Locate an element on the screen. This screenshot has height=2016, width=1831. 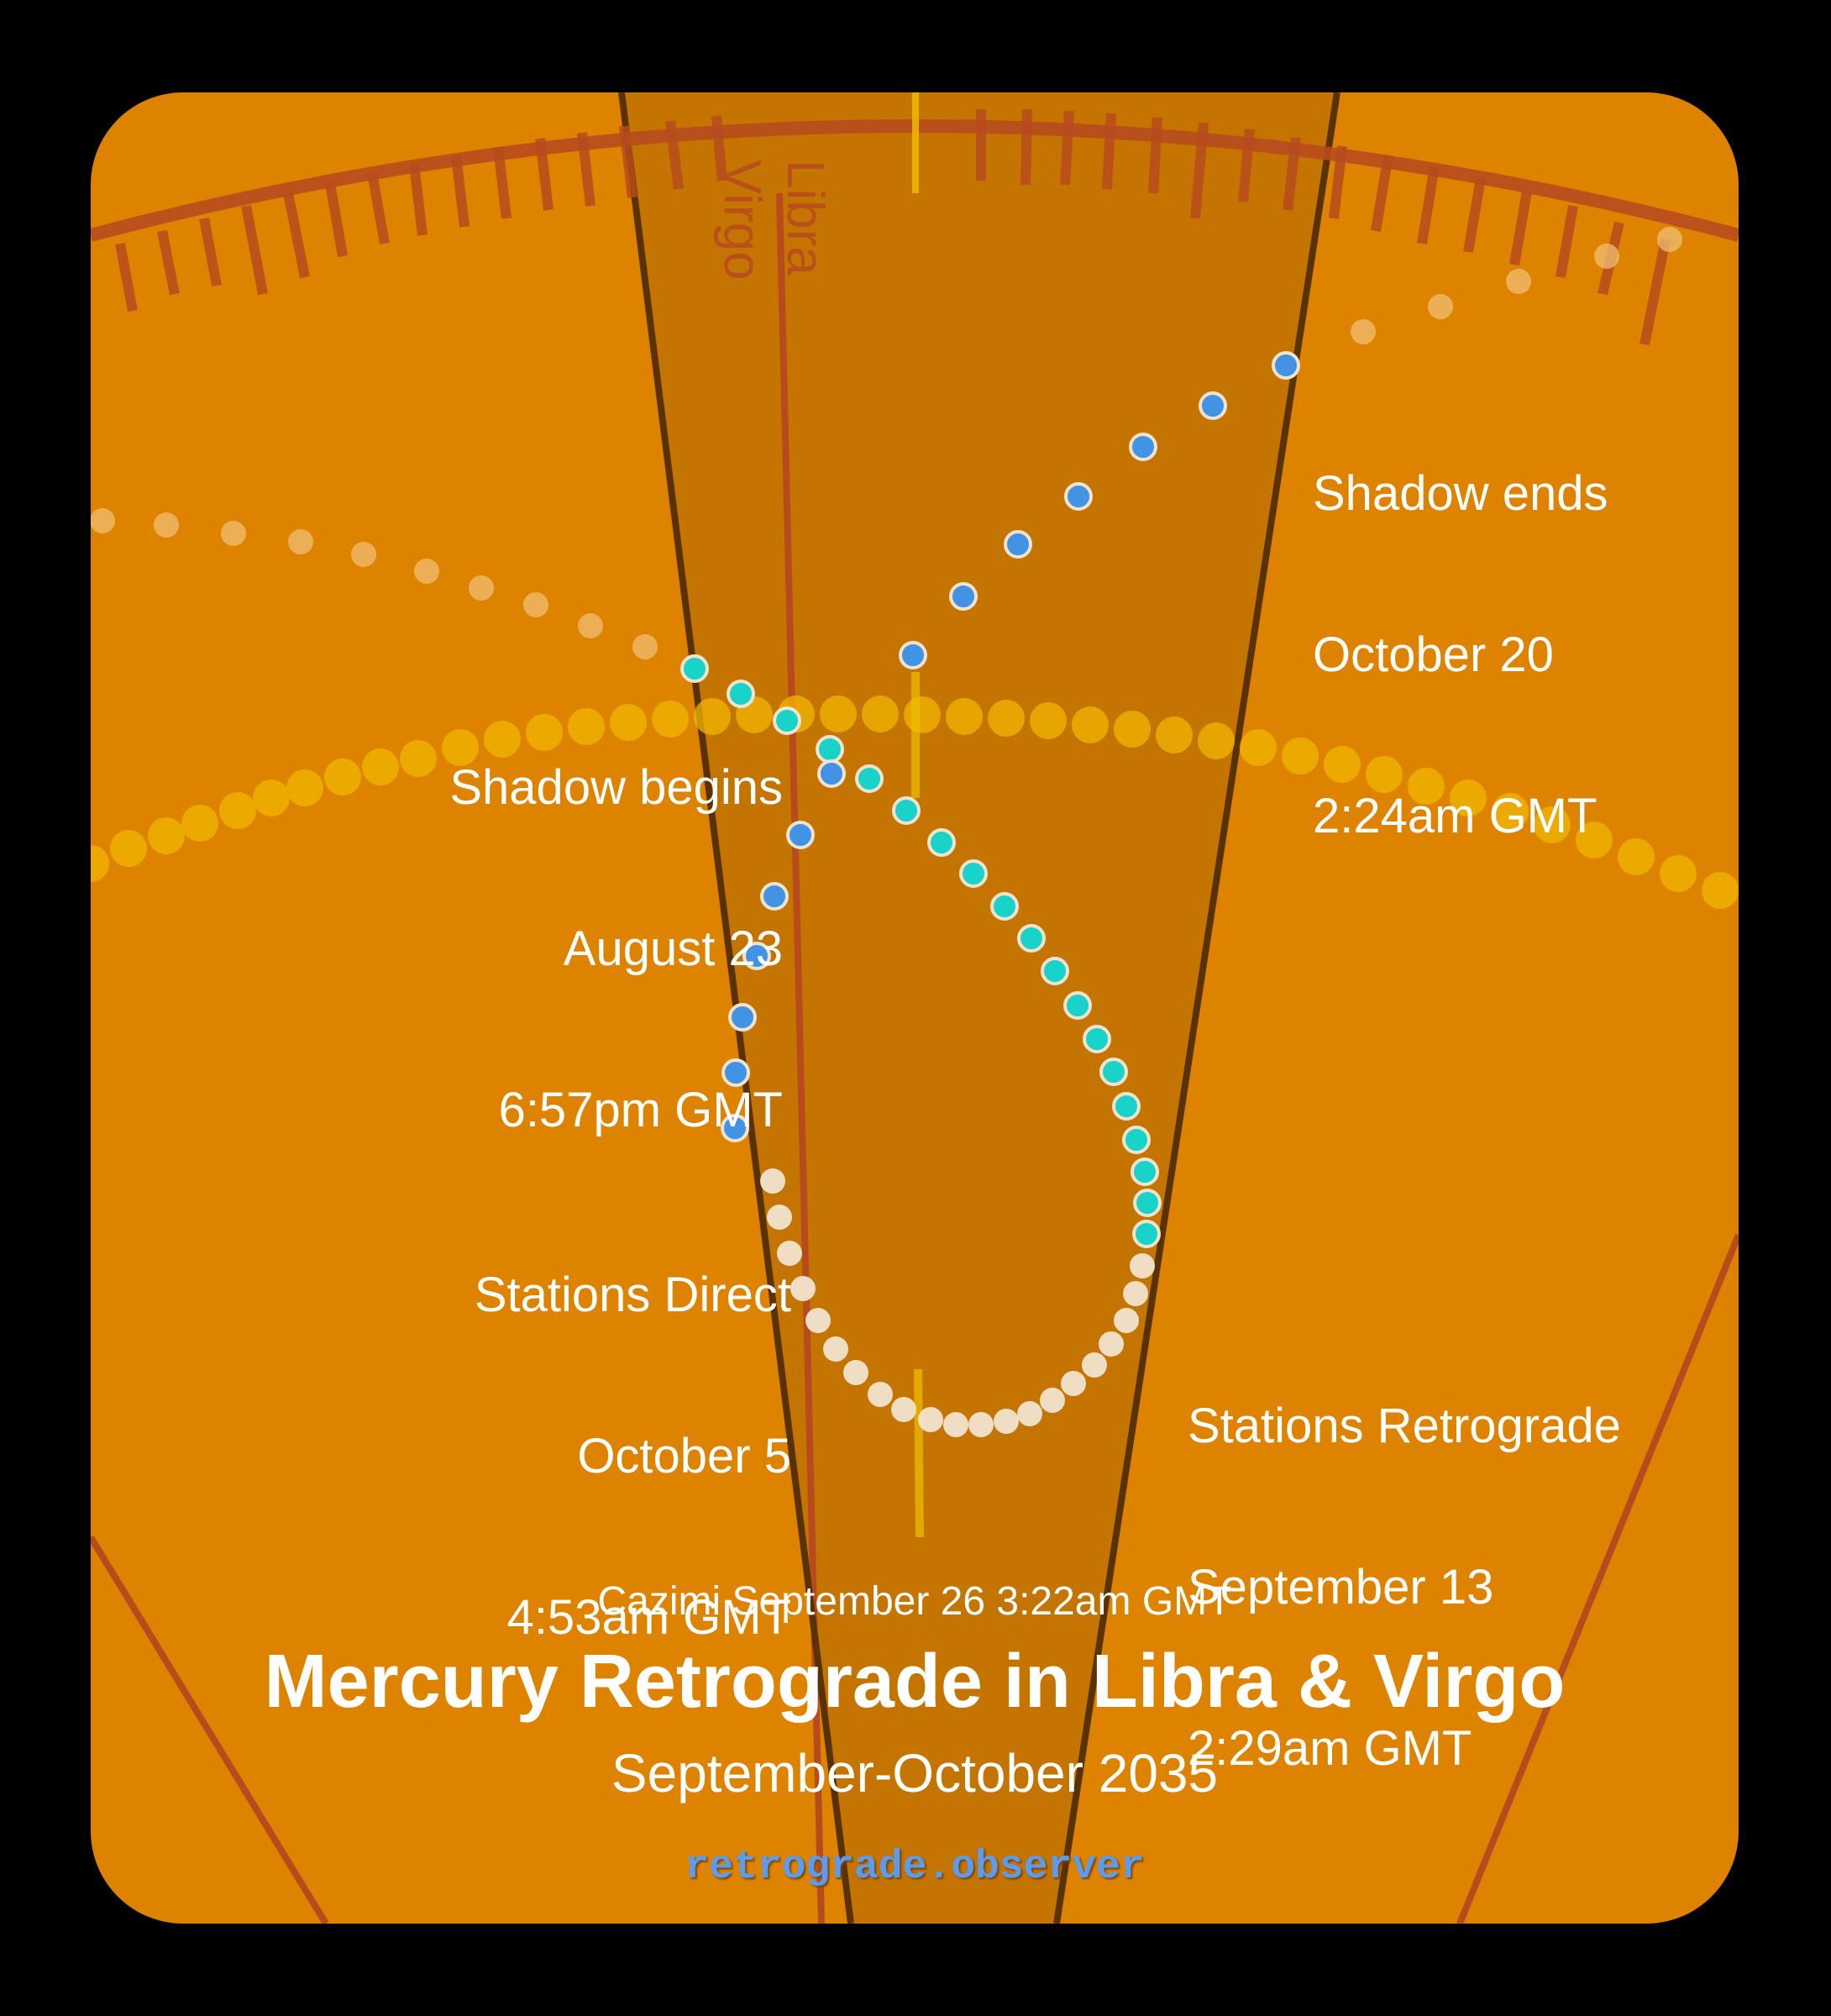
sun-path-dots is located at coordinates (915, 802).